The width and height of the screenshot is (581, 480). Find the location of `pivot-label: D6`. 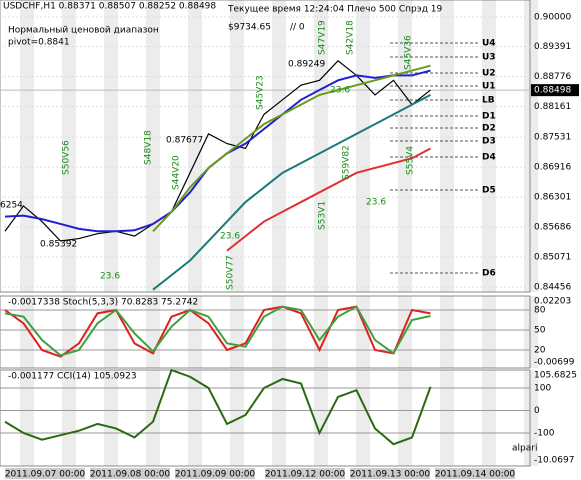

pivot-label: D6 is located at coordinates (489, 274).